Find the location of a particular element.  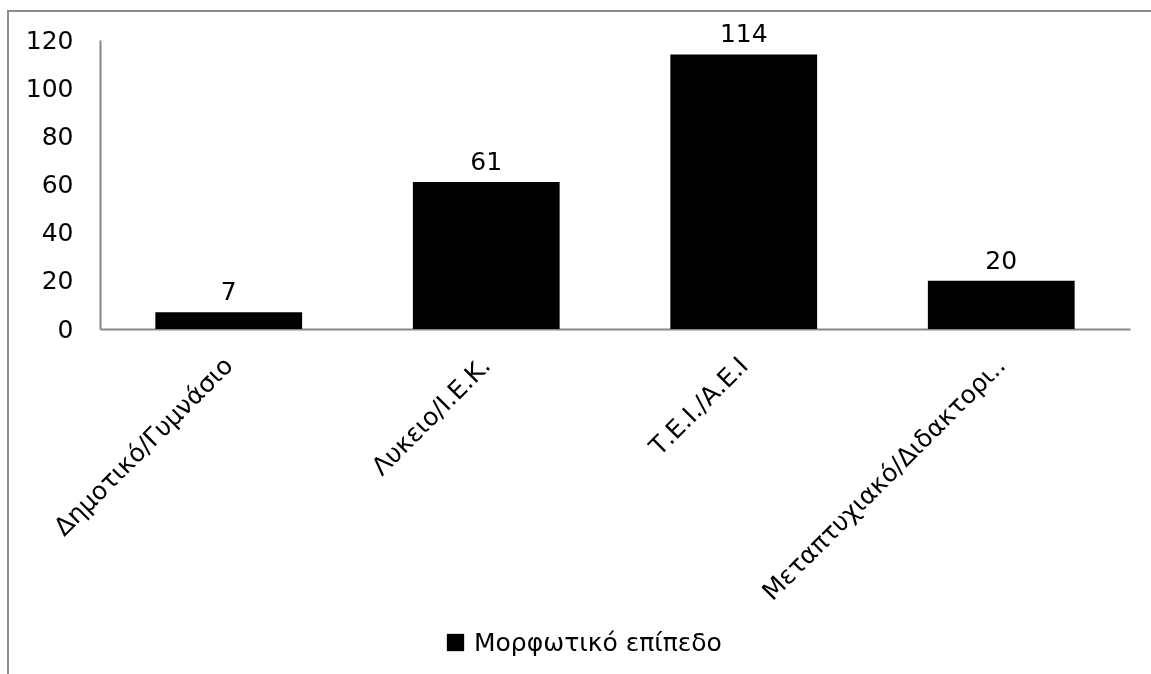

y-tick-label: 100 is located at coordinates (49, 88).